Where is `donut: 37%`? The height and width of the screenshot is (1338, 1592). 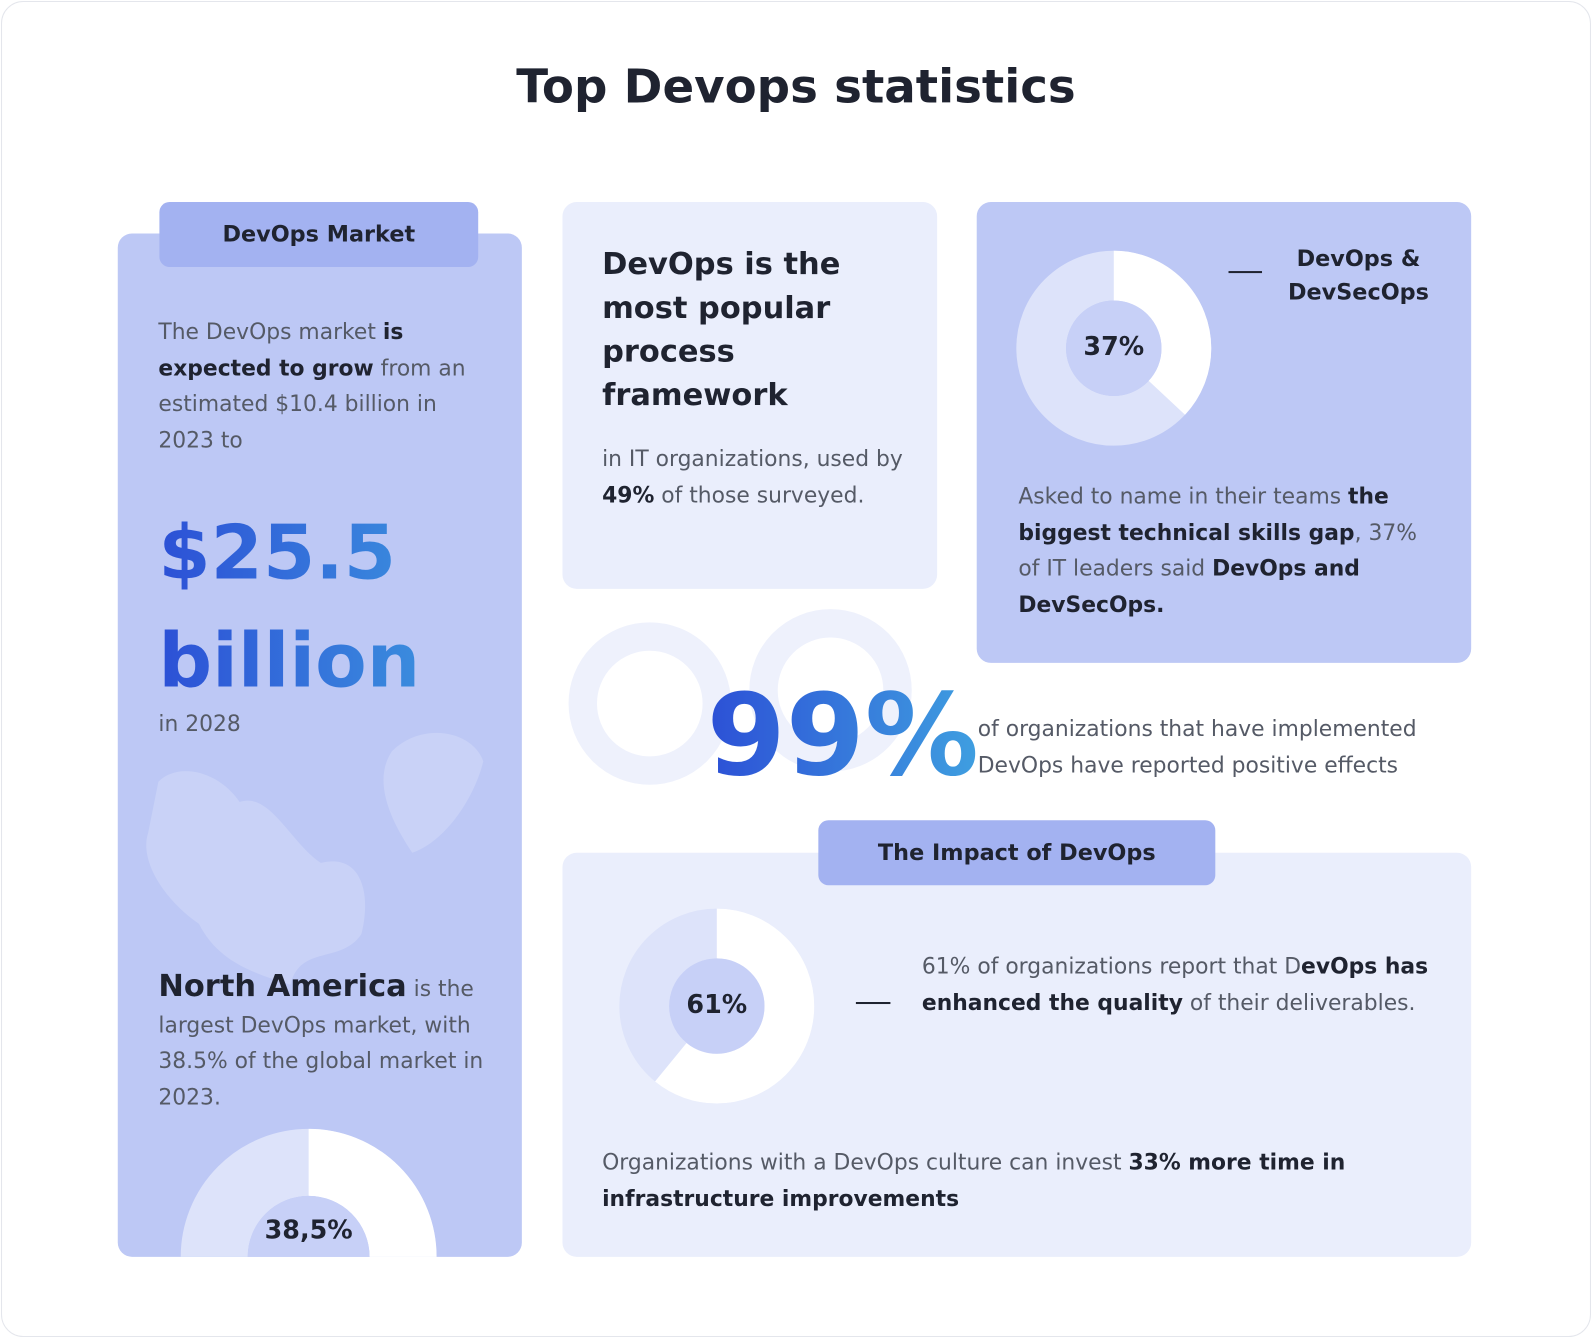
donut: 37% is located at coordinates (1114, 348).